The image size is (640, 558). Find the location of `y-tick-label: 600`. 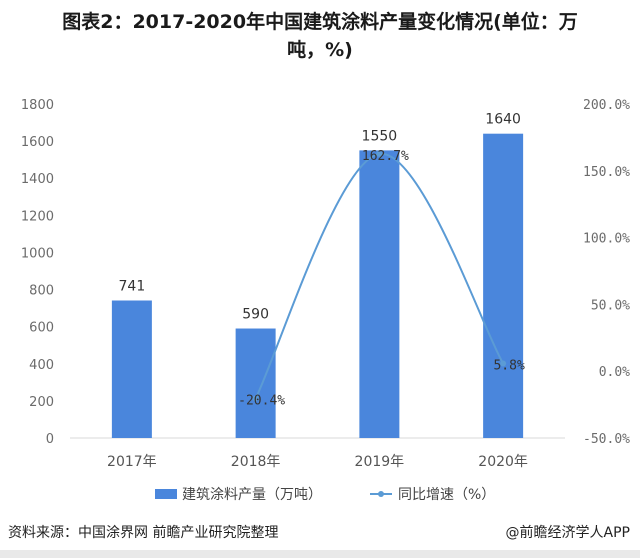

y-tick-label: 600 is located at coordinates (41, 328).